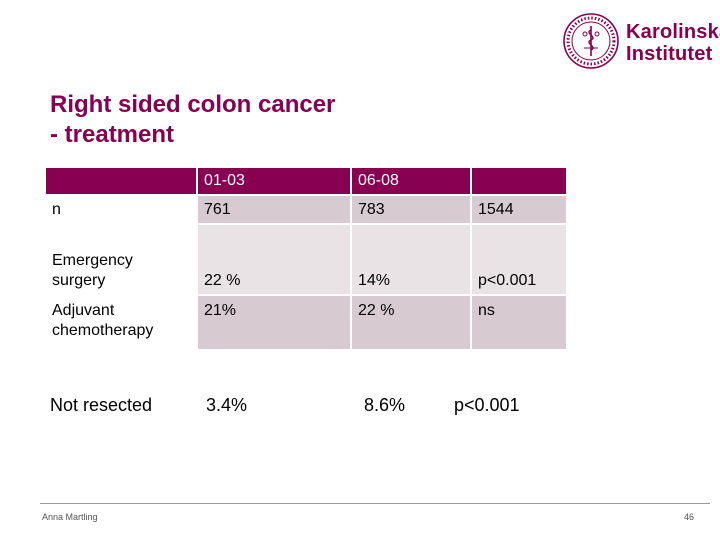 The width and height of the screenshot is (720, 540). I want to click on page-number: 46, so click(688, 517).